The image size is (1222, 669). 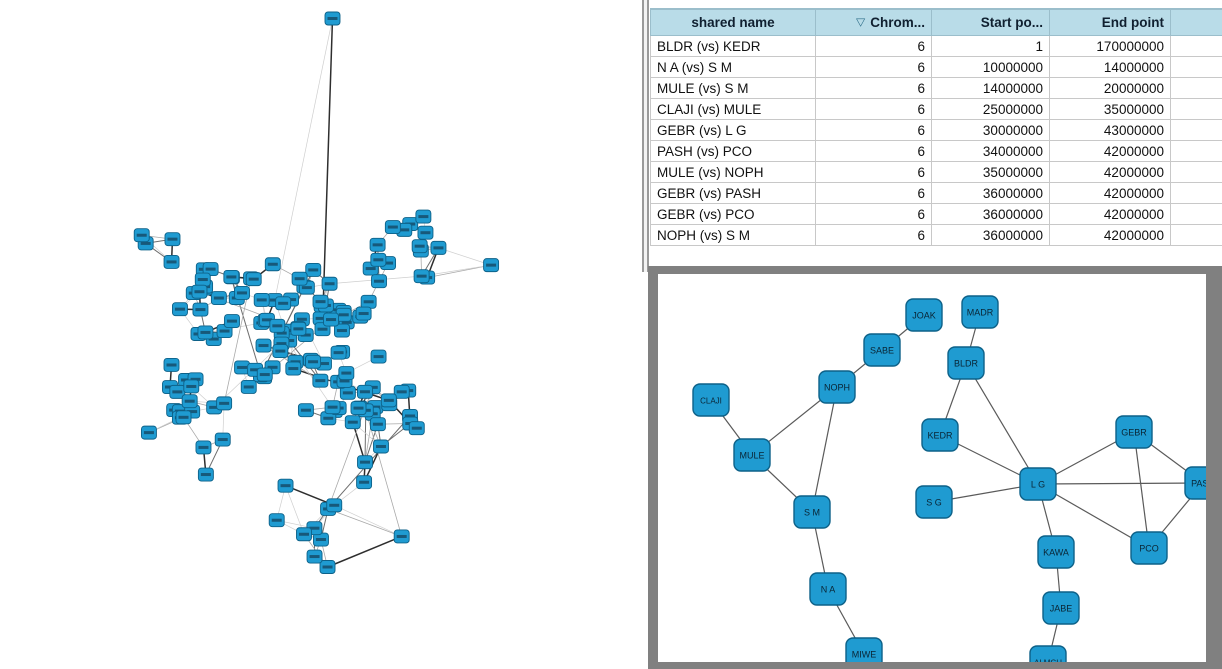 I want to click on subnetwork-node-KEDR: KEDR, so click(x=940, y=435).